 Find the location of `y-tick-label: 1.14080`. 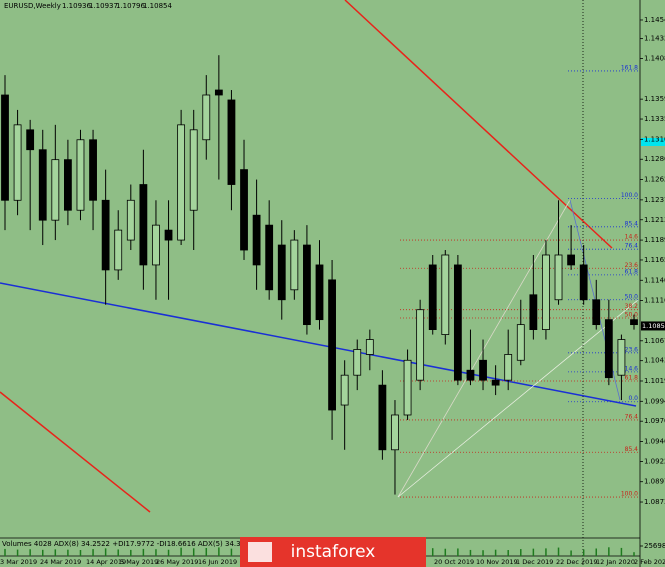

y-tick-label: 1.14080 is located at coordinates (654, 59).